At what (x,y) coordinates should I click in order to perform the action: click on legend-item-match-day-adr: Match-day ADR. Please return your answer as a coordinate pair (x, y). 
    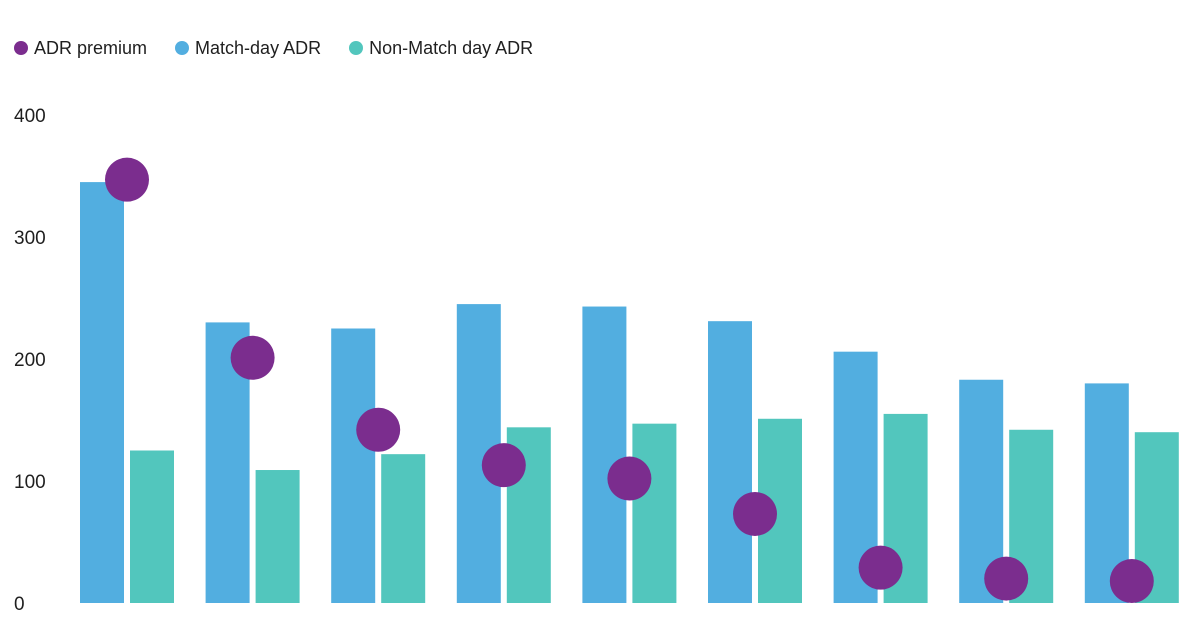
    Looking at the image, I should click on (248, 48).